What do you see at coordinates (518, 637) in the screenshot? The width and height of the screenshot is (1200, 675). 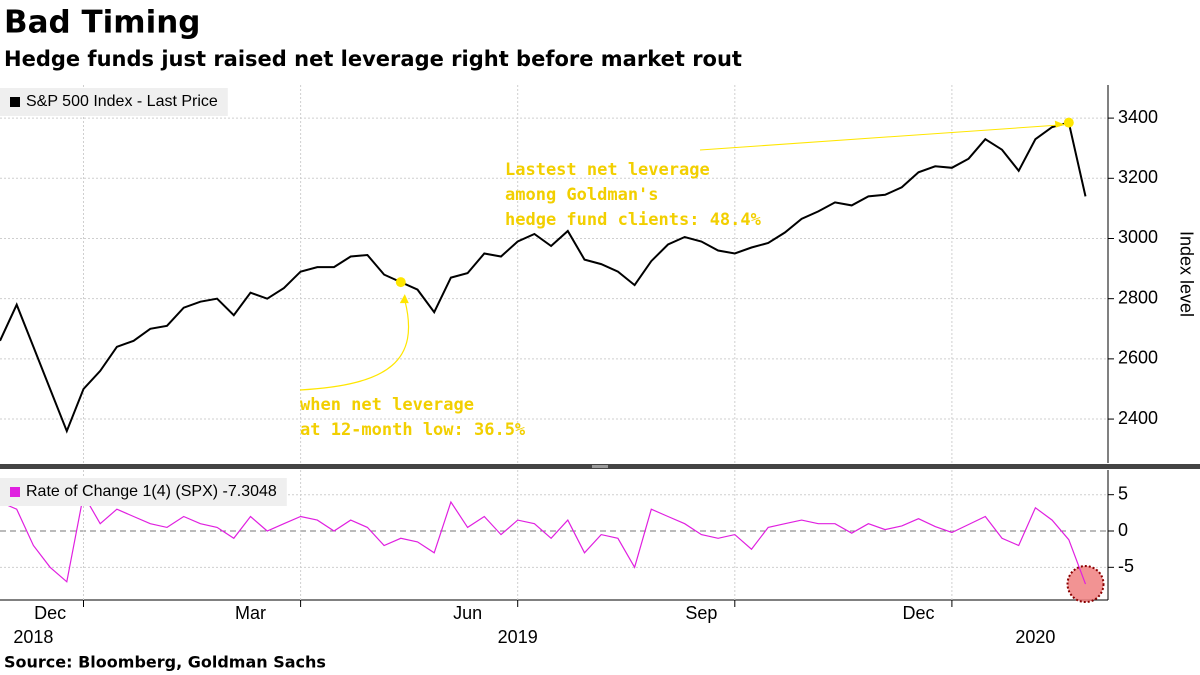 I see `x-year-label: 2019` at bounding box center [518, 637].